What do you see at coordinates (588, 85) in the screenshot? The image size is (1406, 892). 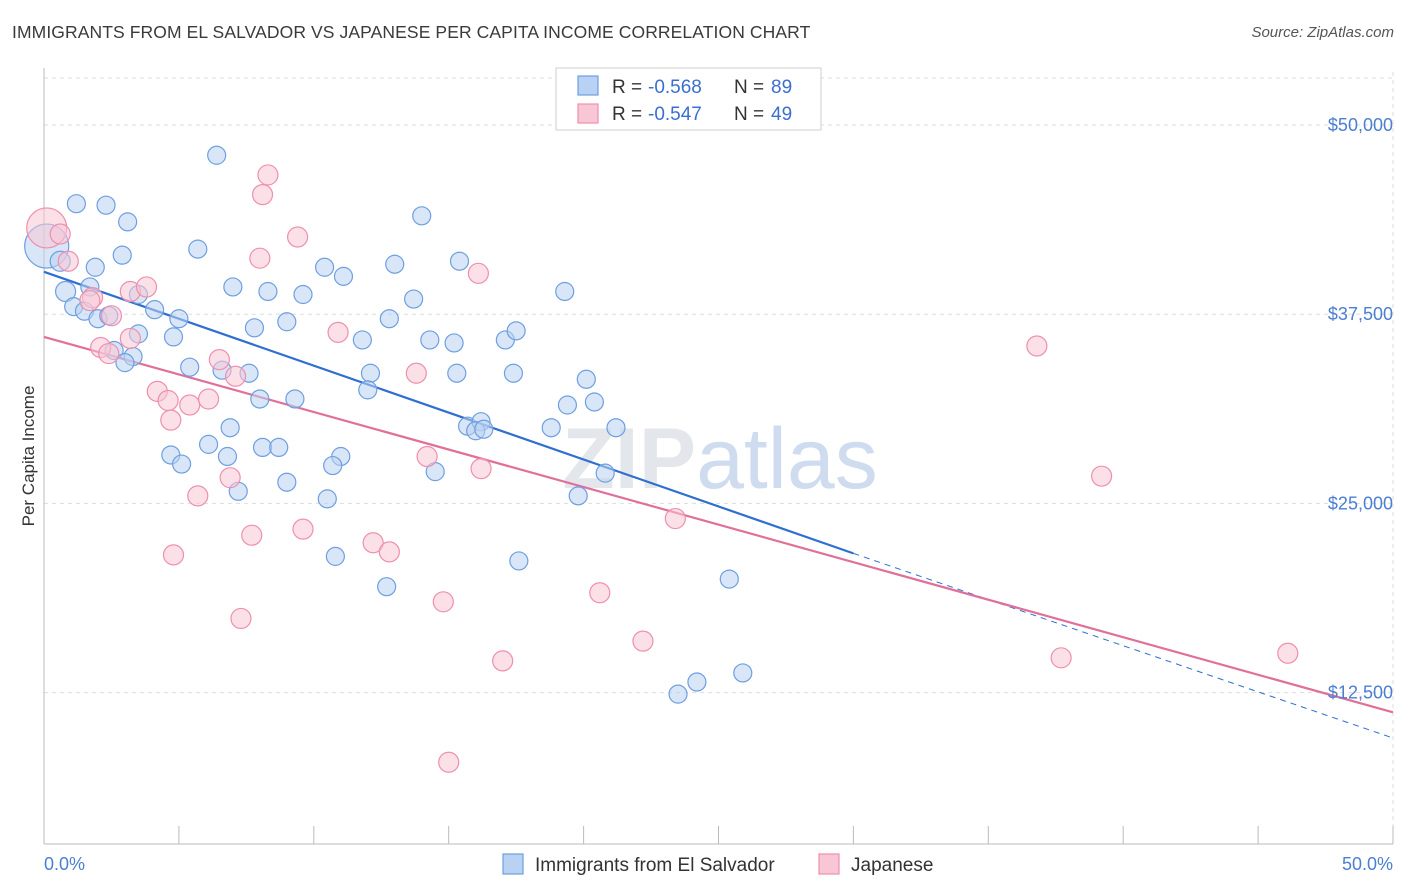 I see `legend-swatch-blue` at bounding box center [588, 85].